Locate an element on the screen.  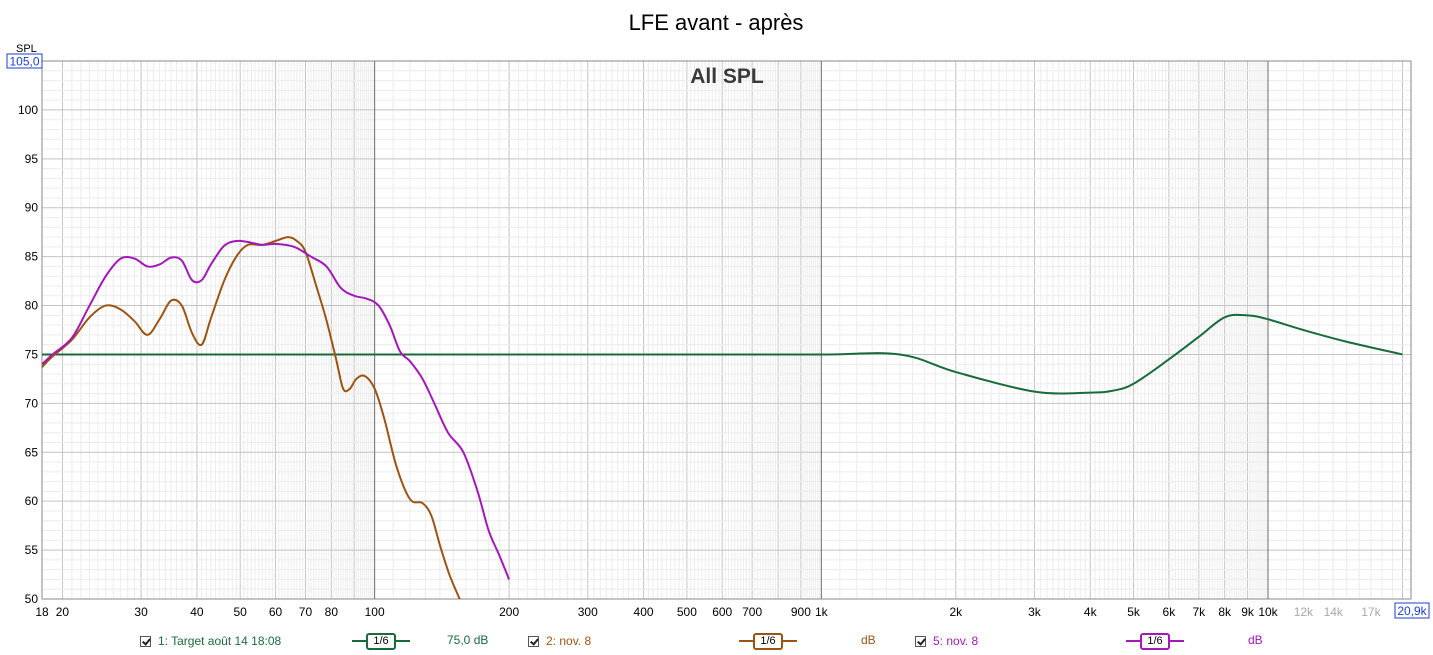
y-axis-ticks: 50 55 60 65 70 75 80 85 90 95 100 is located at coordinates (28, 354).